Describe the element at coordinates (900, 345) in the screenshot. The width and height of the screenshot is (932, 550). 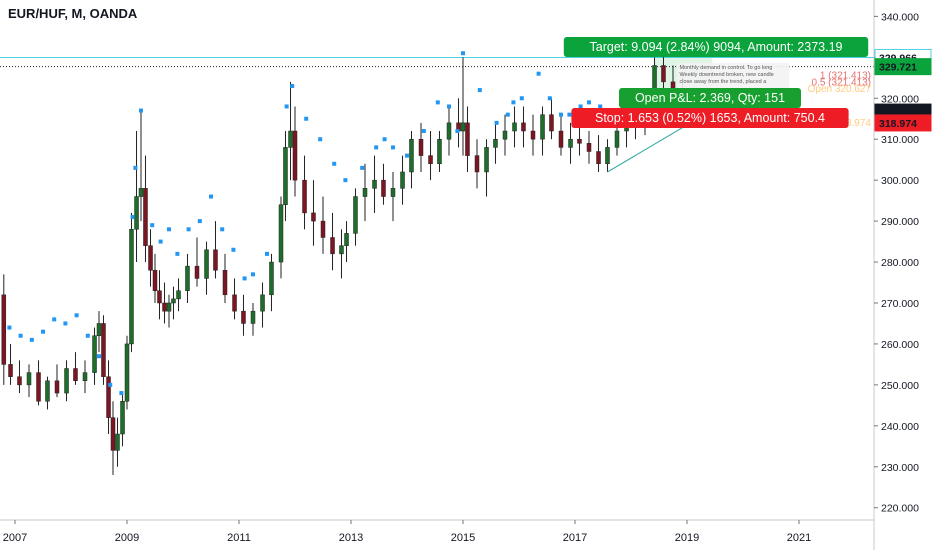
I see `price-tick-label: 260.000` at that location.